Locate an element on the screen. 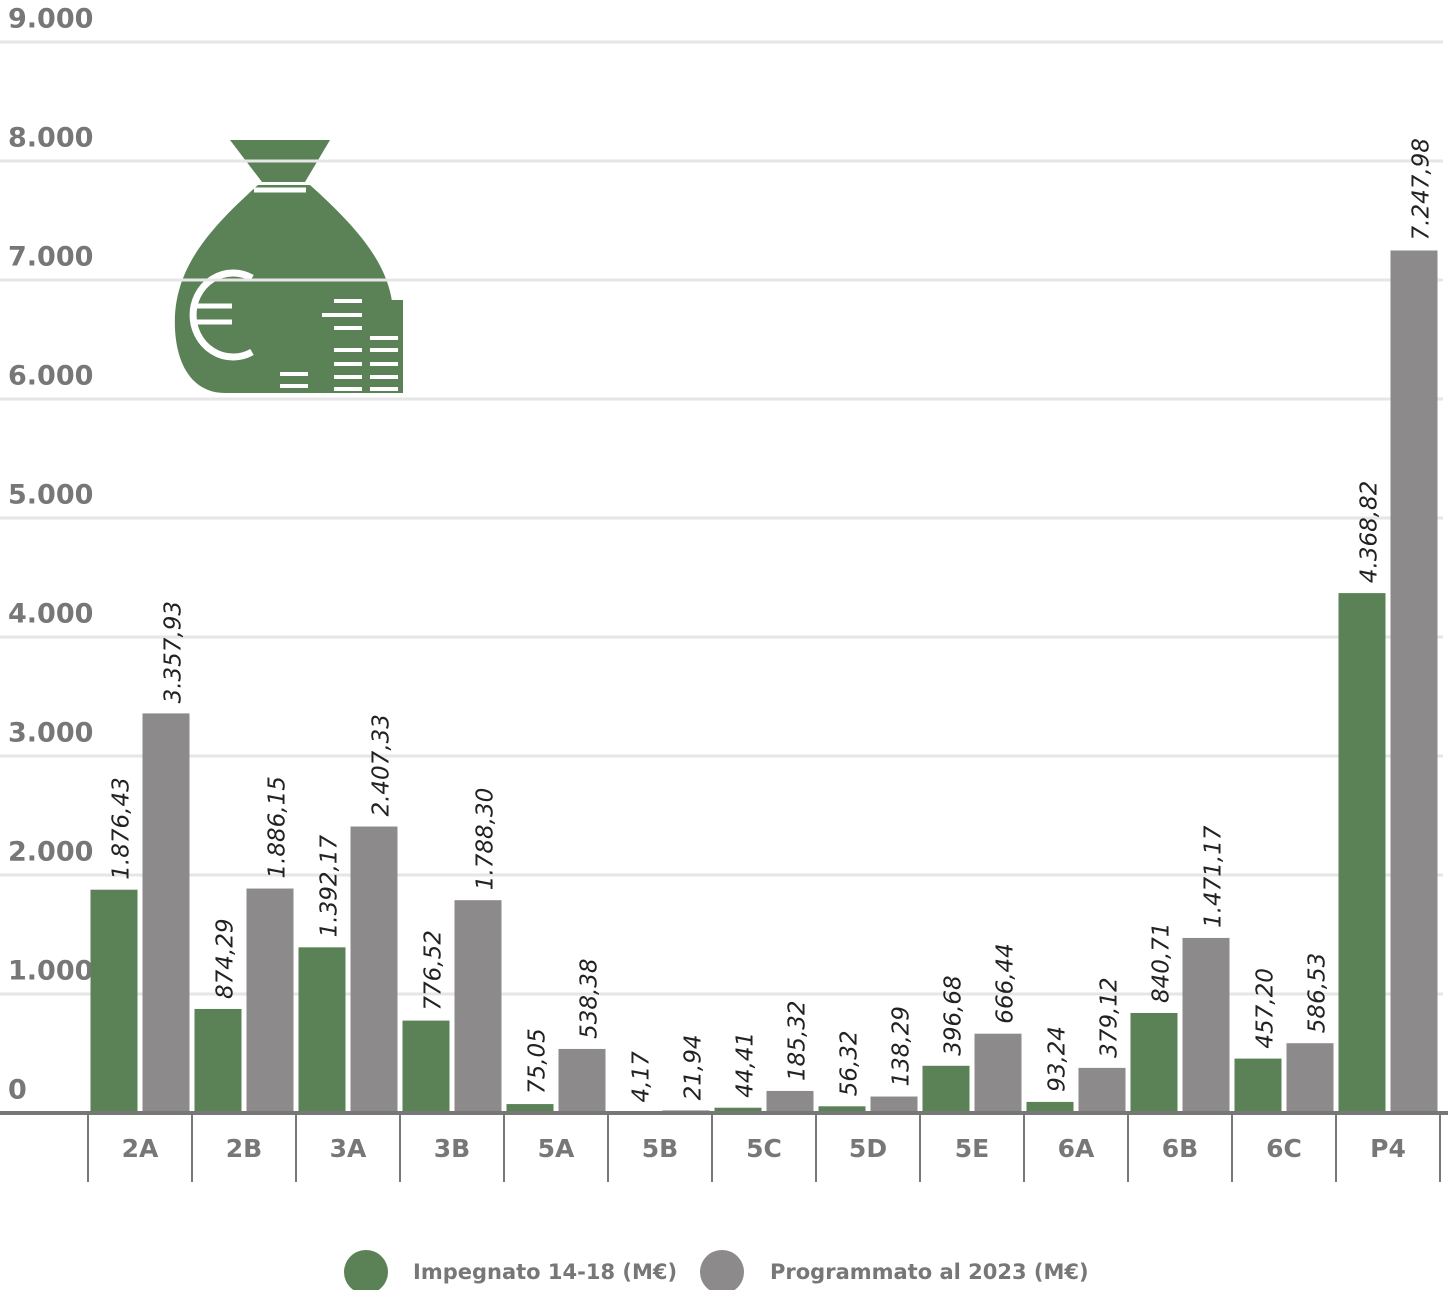 The image size is (1455, 1290). value-label: 75,05 is located at coordinates (538, 1061).